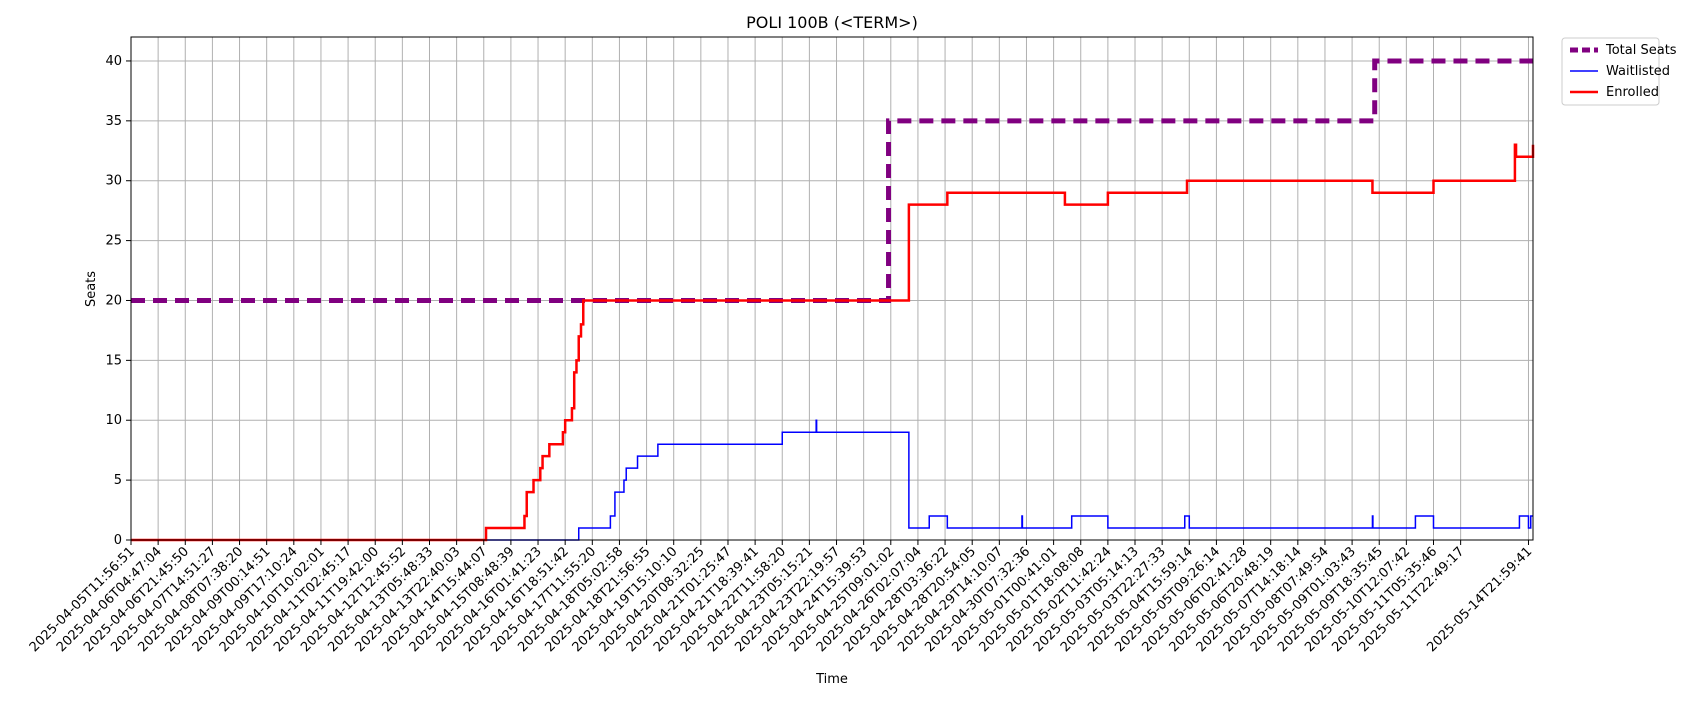 The height and width of the screenshot is (704, 1700). Describe the element at coordinates (832, 22) in the screenshot. I see `chart-title: POLI 100B (<TERM>)` at that location.